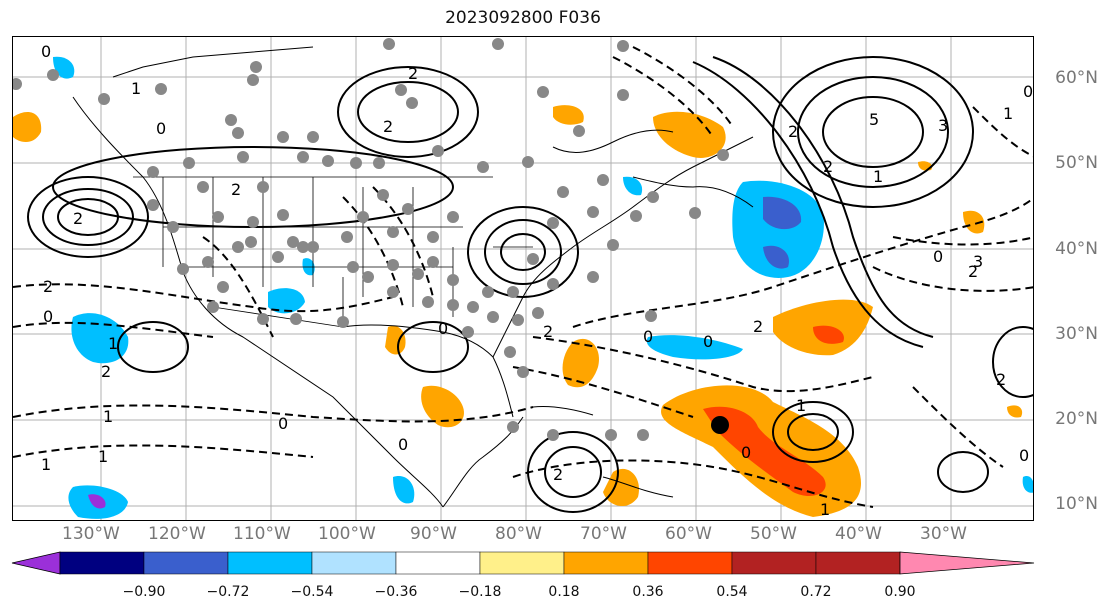  Describe the element at coordinates (262, 534) in the screenshot. I see `lon-label: 110°W` at that location.